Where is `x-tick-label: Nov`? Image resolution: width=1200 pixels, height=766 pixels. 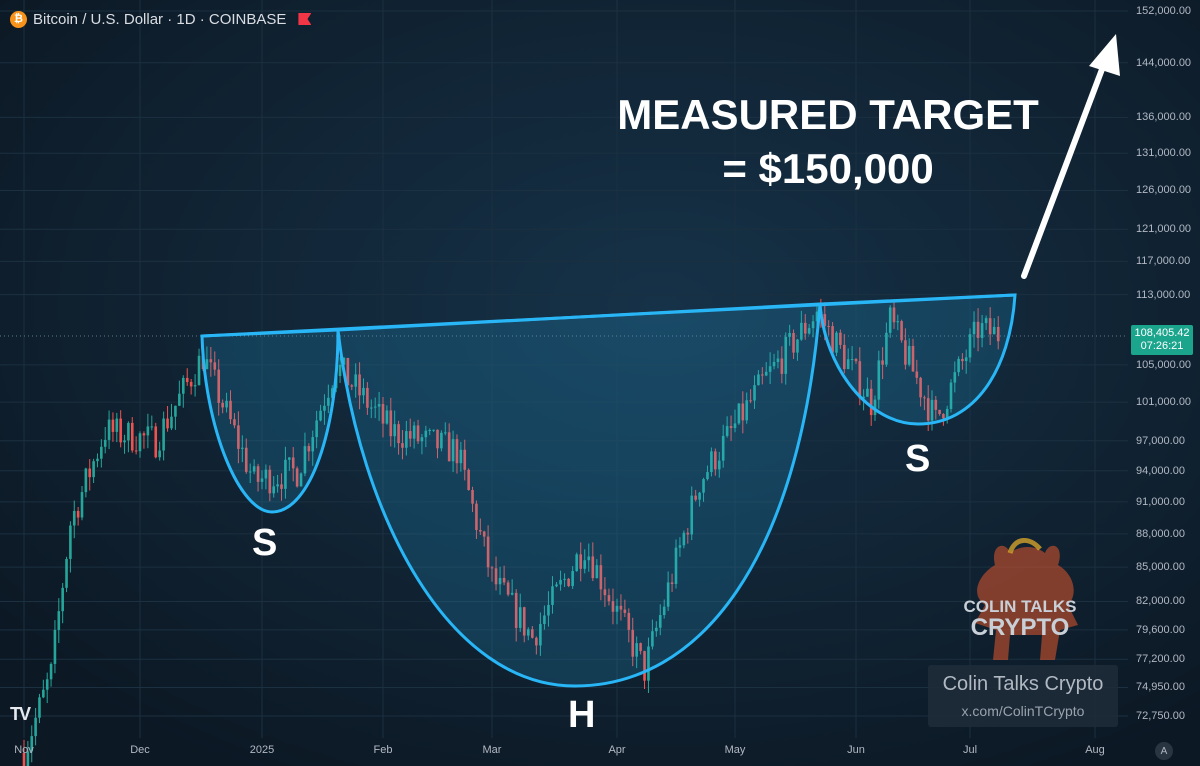
x-tick-label: Nov is located at coordinates (24, 750).